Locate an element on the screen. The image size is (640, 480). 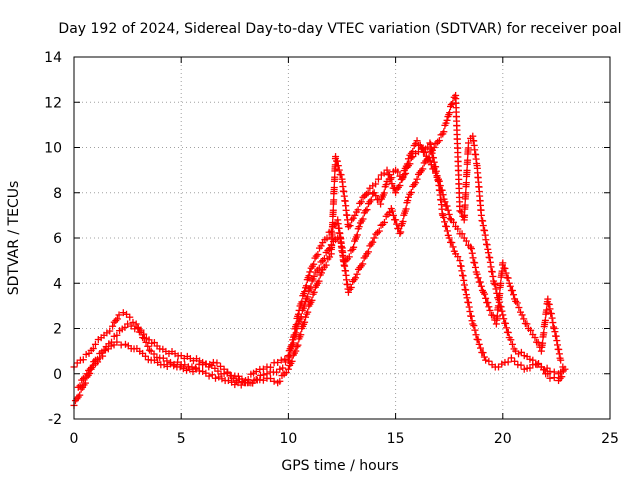
y-tick-label: 12 is located at coordinates (53, 103).